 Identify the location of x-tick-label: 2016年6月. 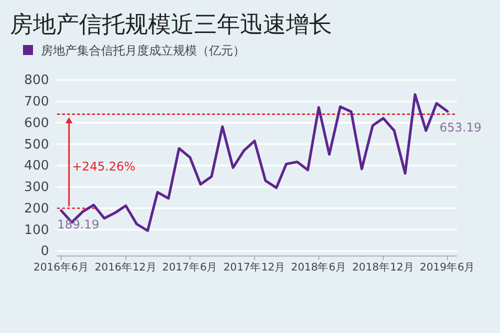
(61, 267).